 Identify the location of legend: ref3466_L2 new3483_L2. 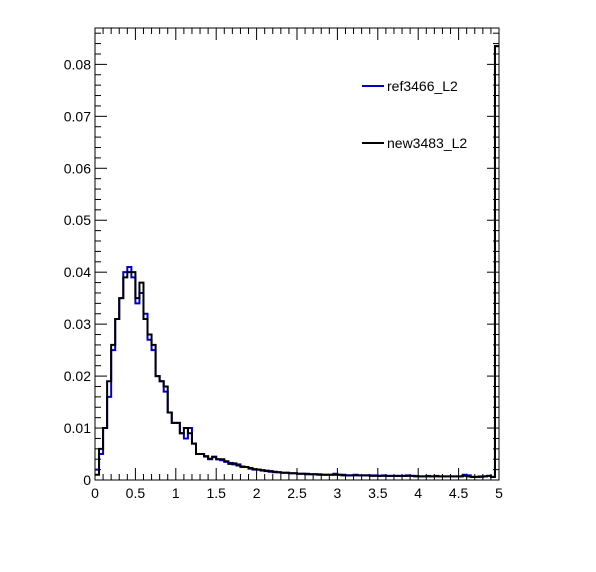
(414, 114).